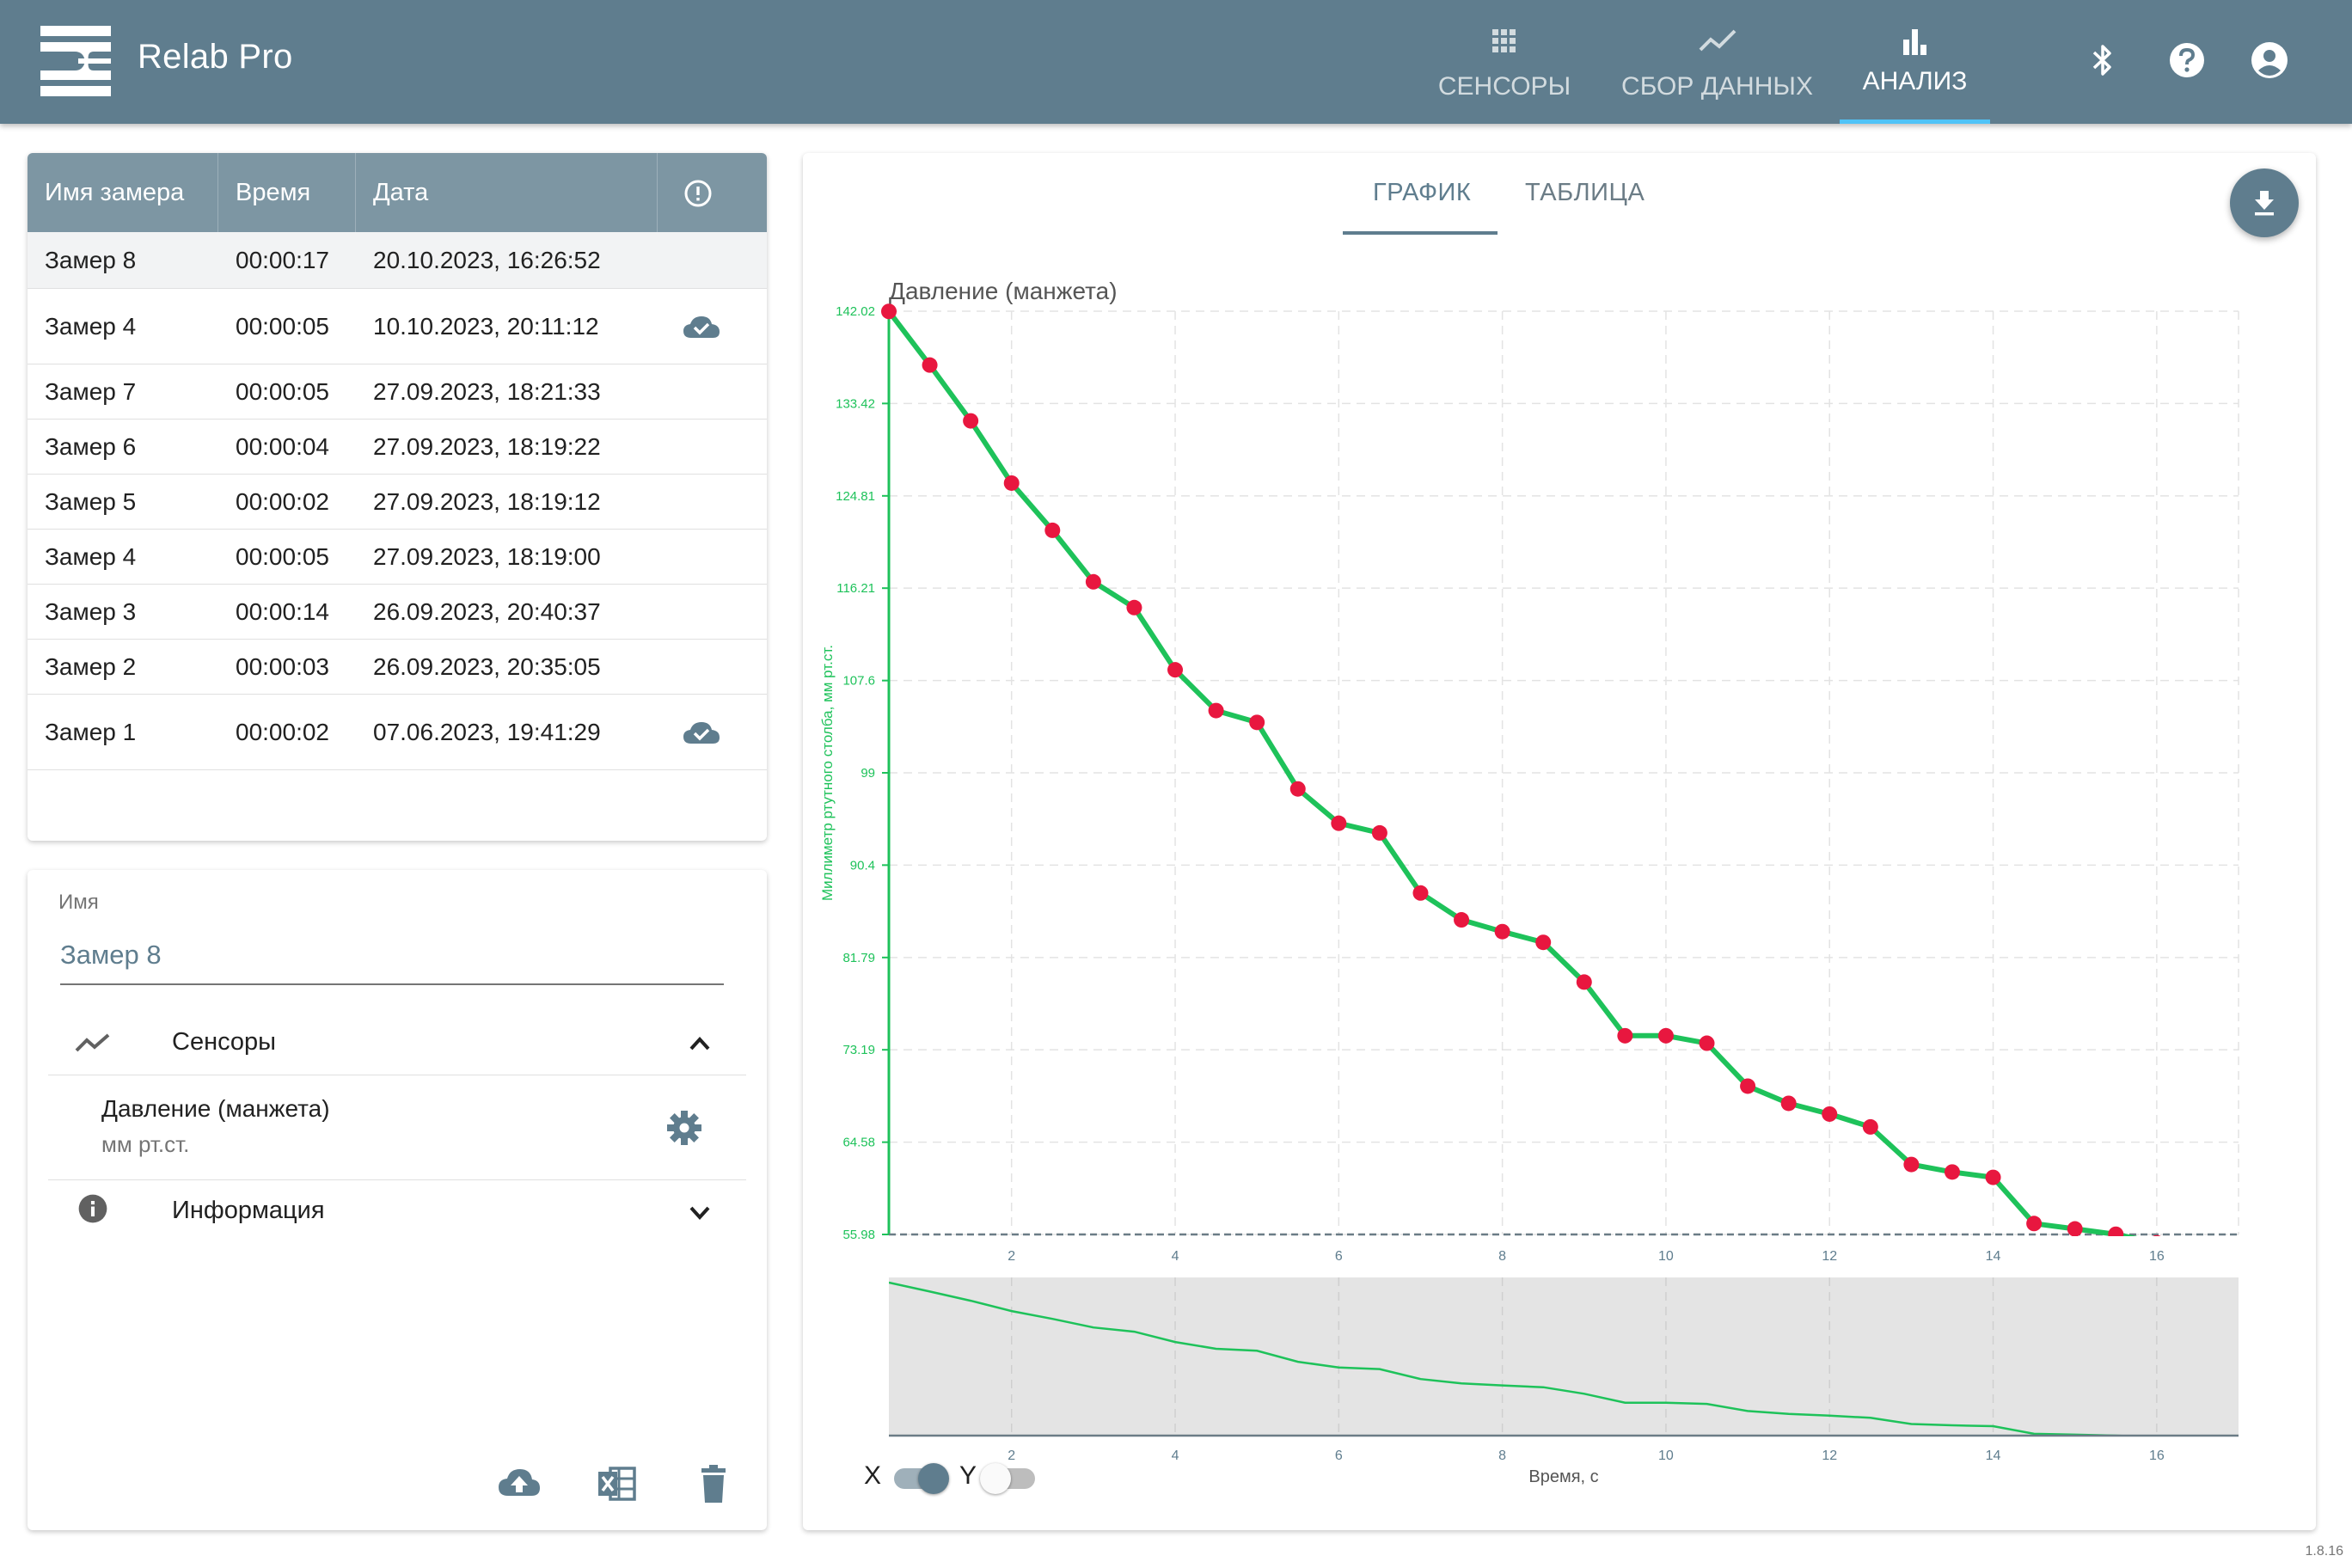 Image resolution: width=2352 pixels, height=1568 pixels. What do you see at coordinates (858, 1235) in the screenshot?
I see `y-tick-label: 55.98` at bounding box center [858, 1235].